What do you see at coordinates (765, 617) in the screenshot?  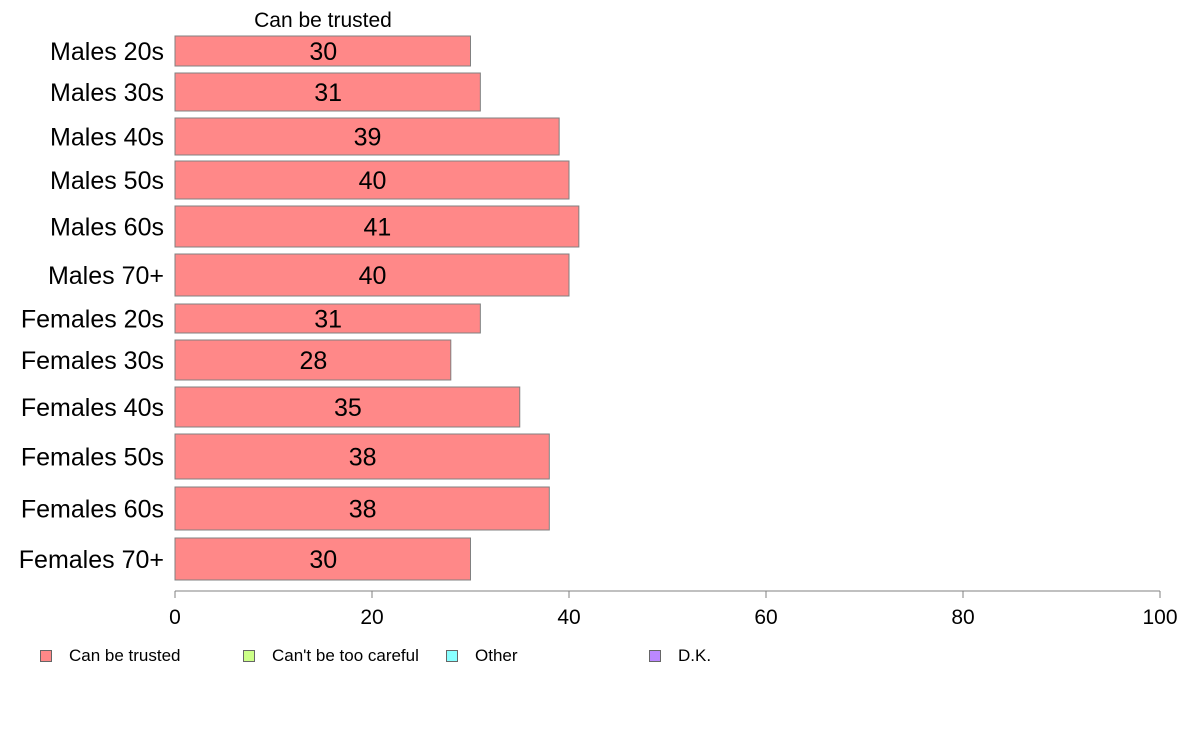 I see `x-tick-label: 60` at bounding box center [765, 617].